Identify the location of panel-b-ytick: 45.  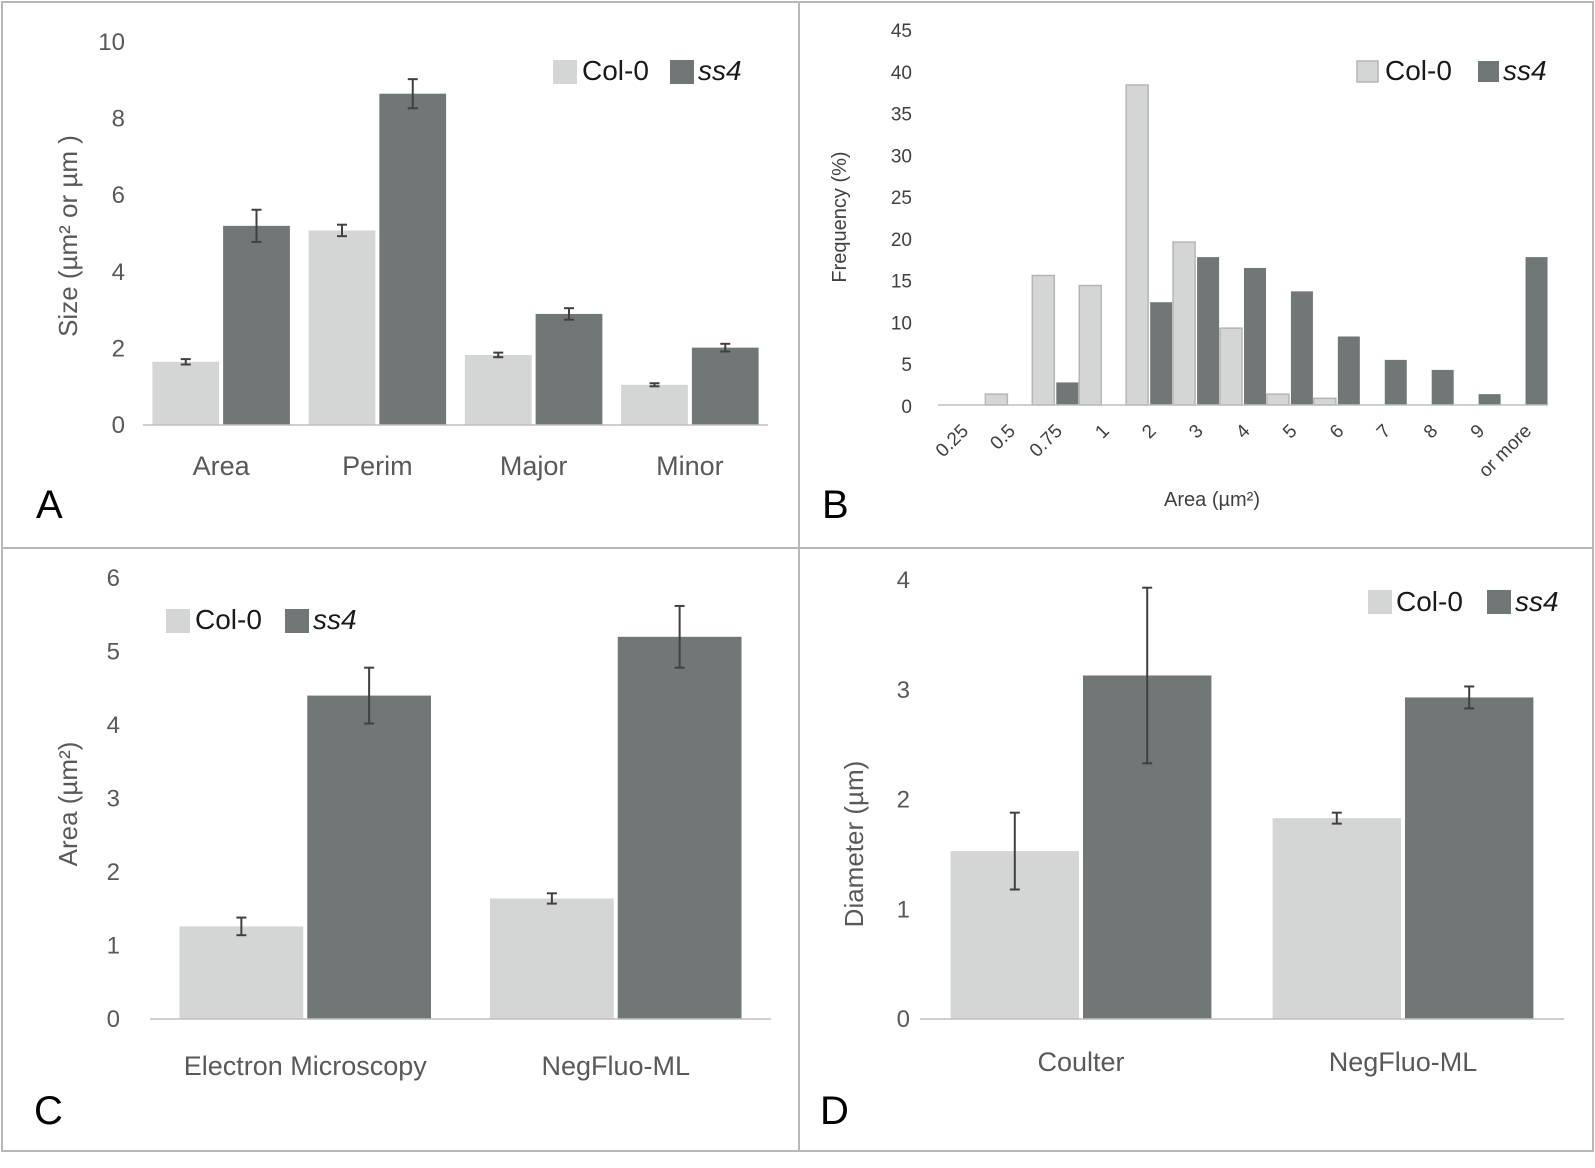
(901, 31).